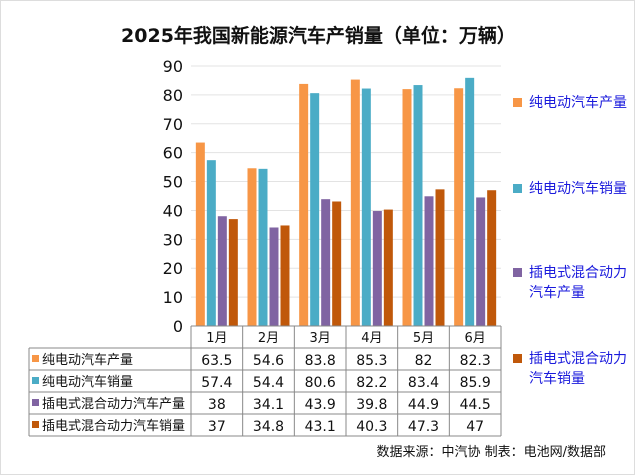 The width and height of the screenshot is (635, 475). Describe the element at coordinates (320, 383) in the screenshot. I see `data-label: 80.6` at that location.